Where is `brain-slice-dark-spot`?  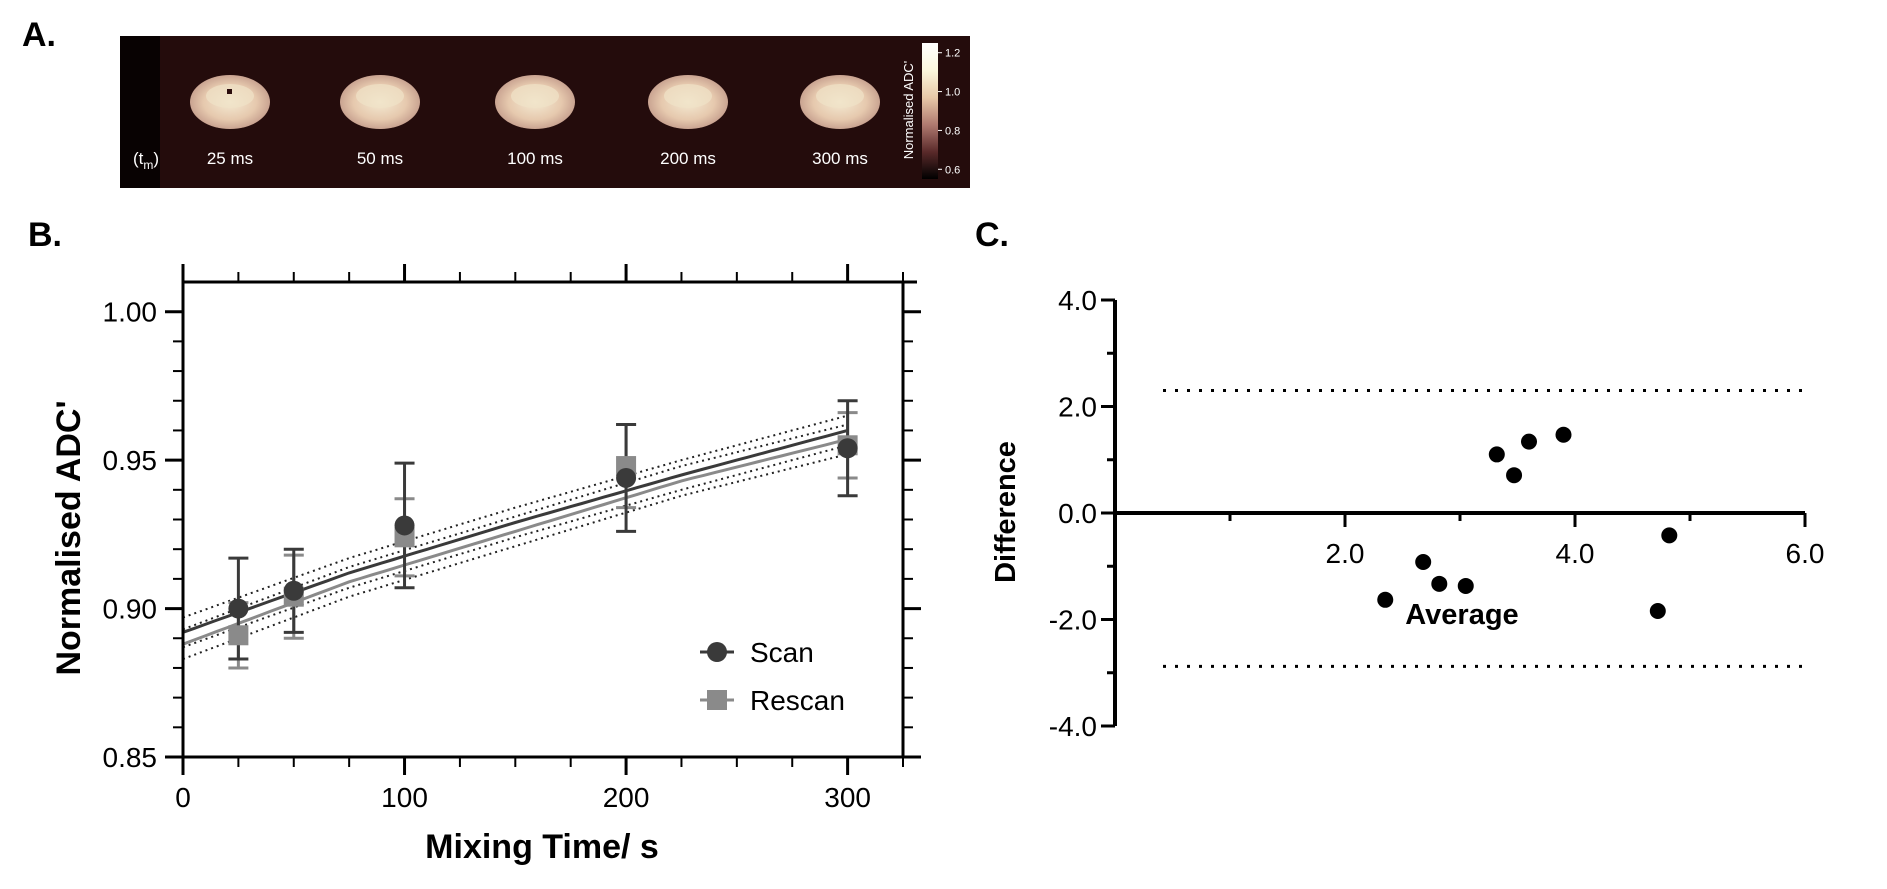
brain-slice-dark-spot is located at coordinates (229, 91).